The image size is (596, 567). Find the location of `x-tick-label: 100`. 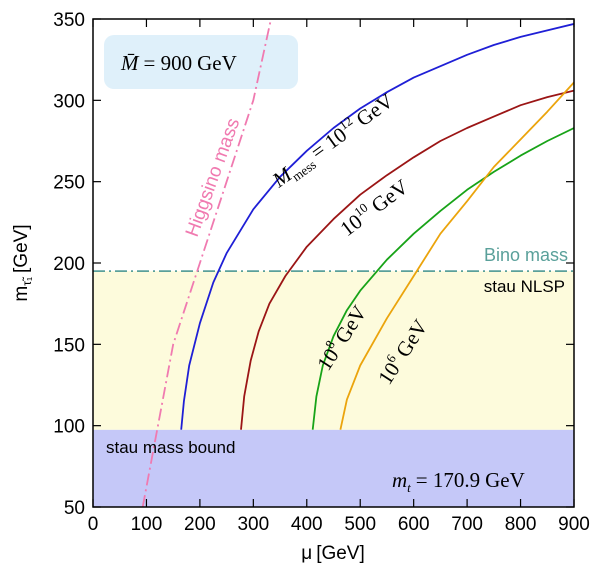

x-tick-label: 100 is located at coordinates (147, 524).